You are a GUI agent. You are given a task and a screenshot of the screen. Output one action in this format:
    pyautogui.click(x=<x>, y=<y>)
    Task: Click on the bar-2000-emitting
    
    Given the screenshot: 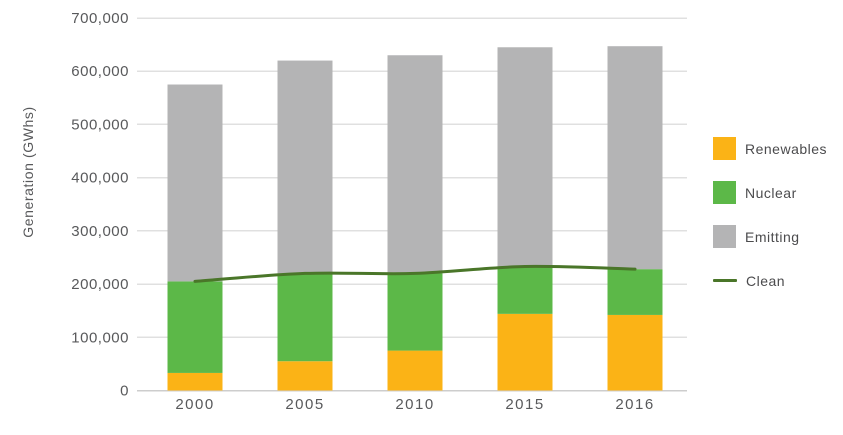 What is the action you would take?
    pyautogui.click(x=195, y=183)
    